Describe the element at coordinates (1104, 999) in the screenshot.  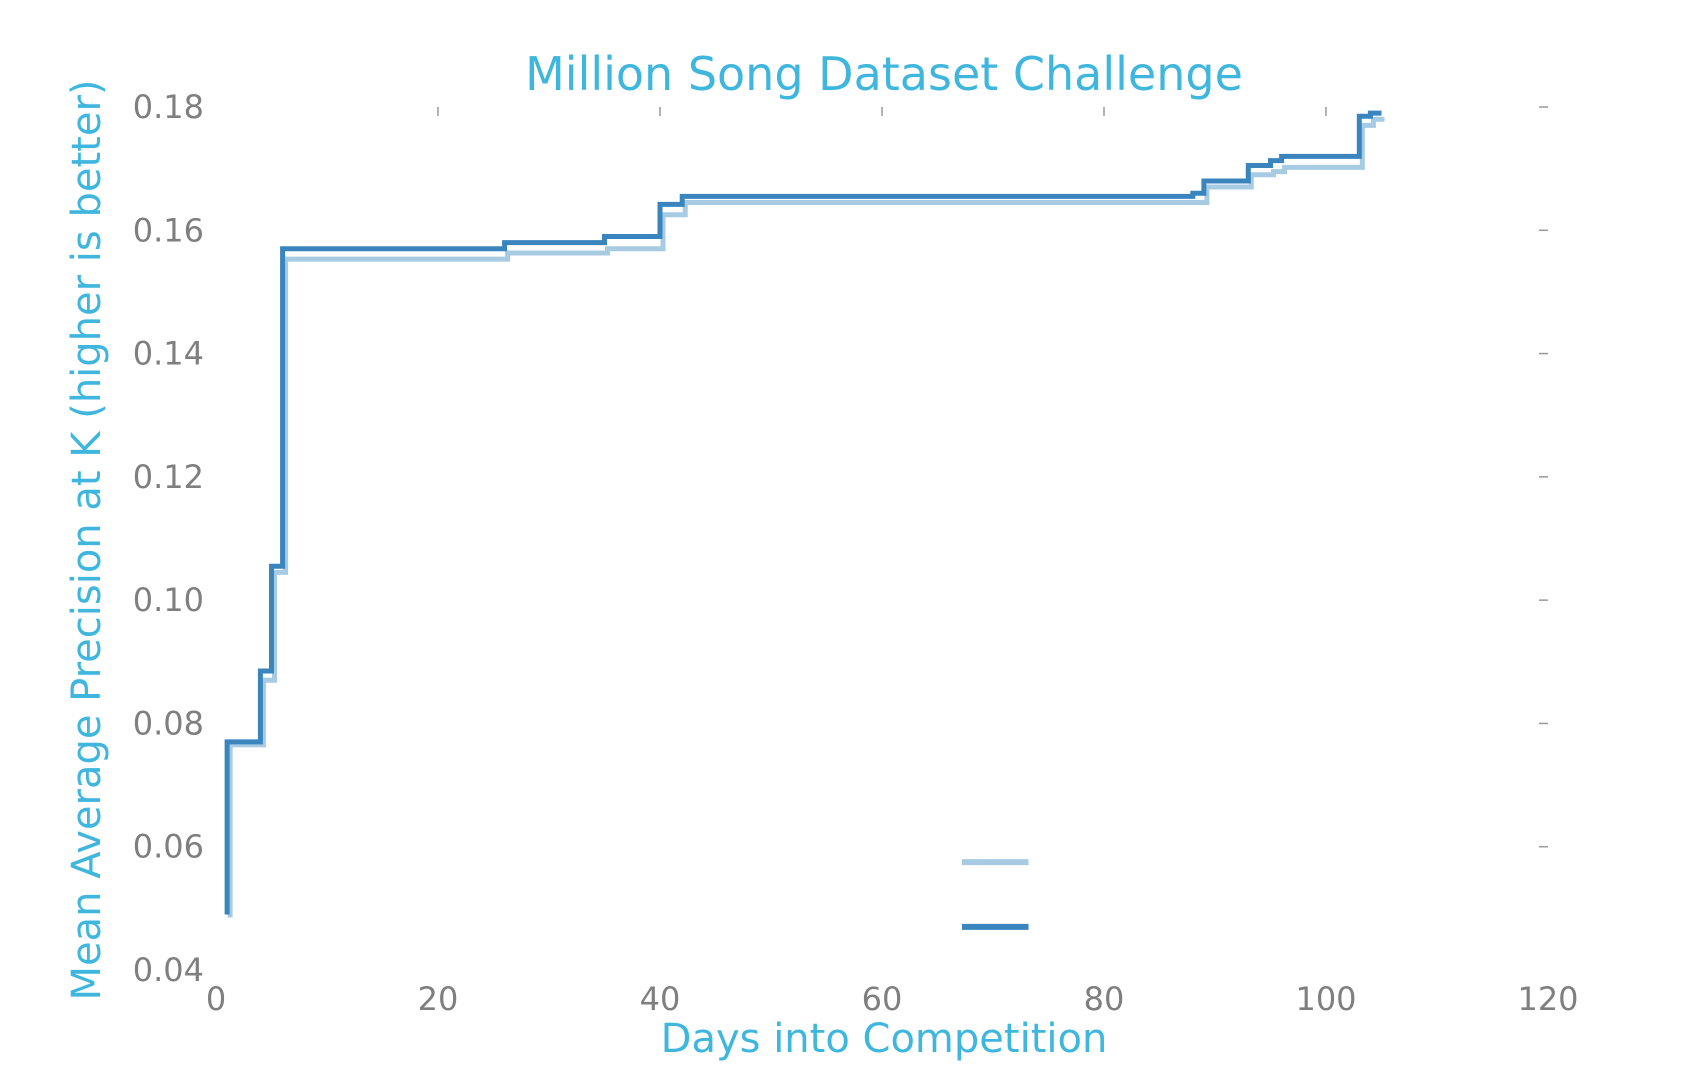
I see `x-tick-label: 80` at that location.